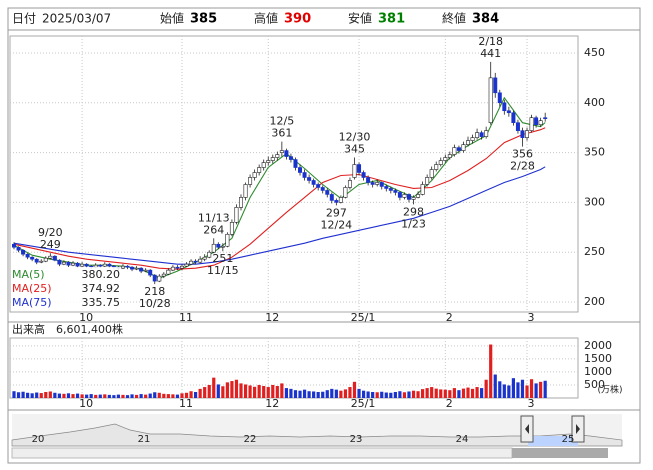  I want to click on field-label: 高値, so click(266, 18).